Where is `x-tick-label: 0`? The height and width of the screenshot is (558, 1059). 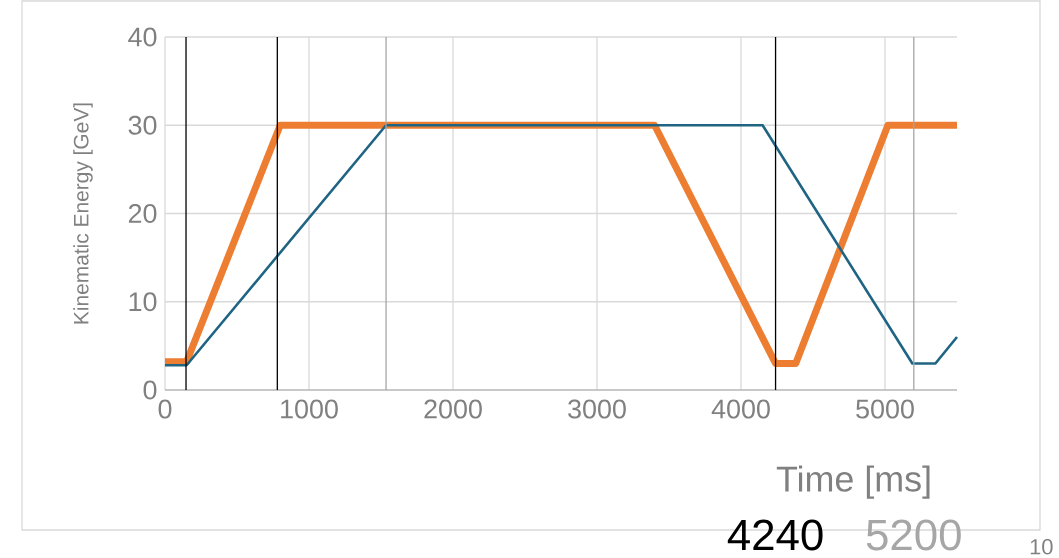
x-tick-label: 0 is located at coordinates (165, 409).